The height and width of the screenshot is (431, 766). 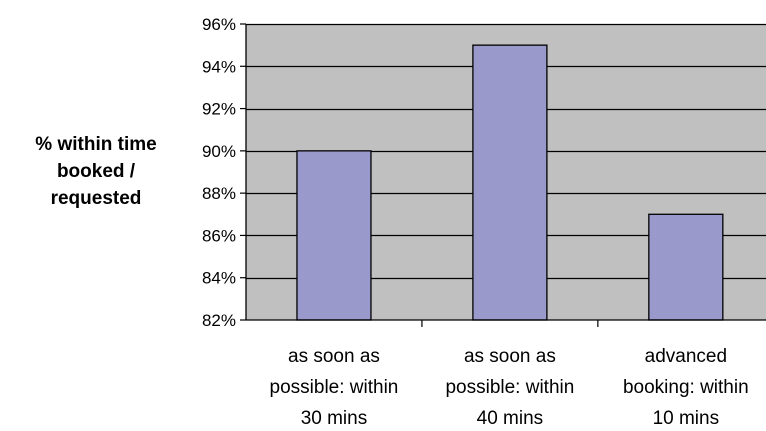 I want to click on x-category-label-line: 40 mins, so click(x=510, y=418).